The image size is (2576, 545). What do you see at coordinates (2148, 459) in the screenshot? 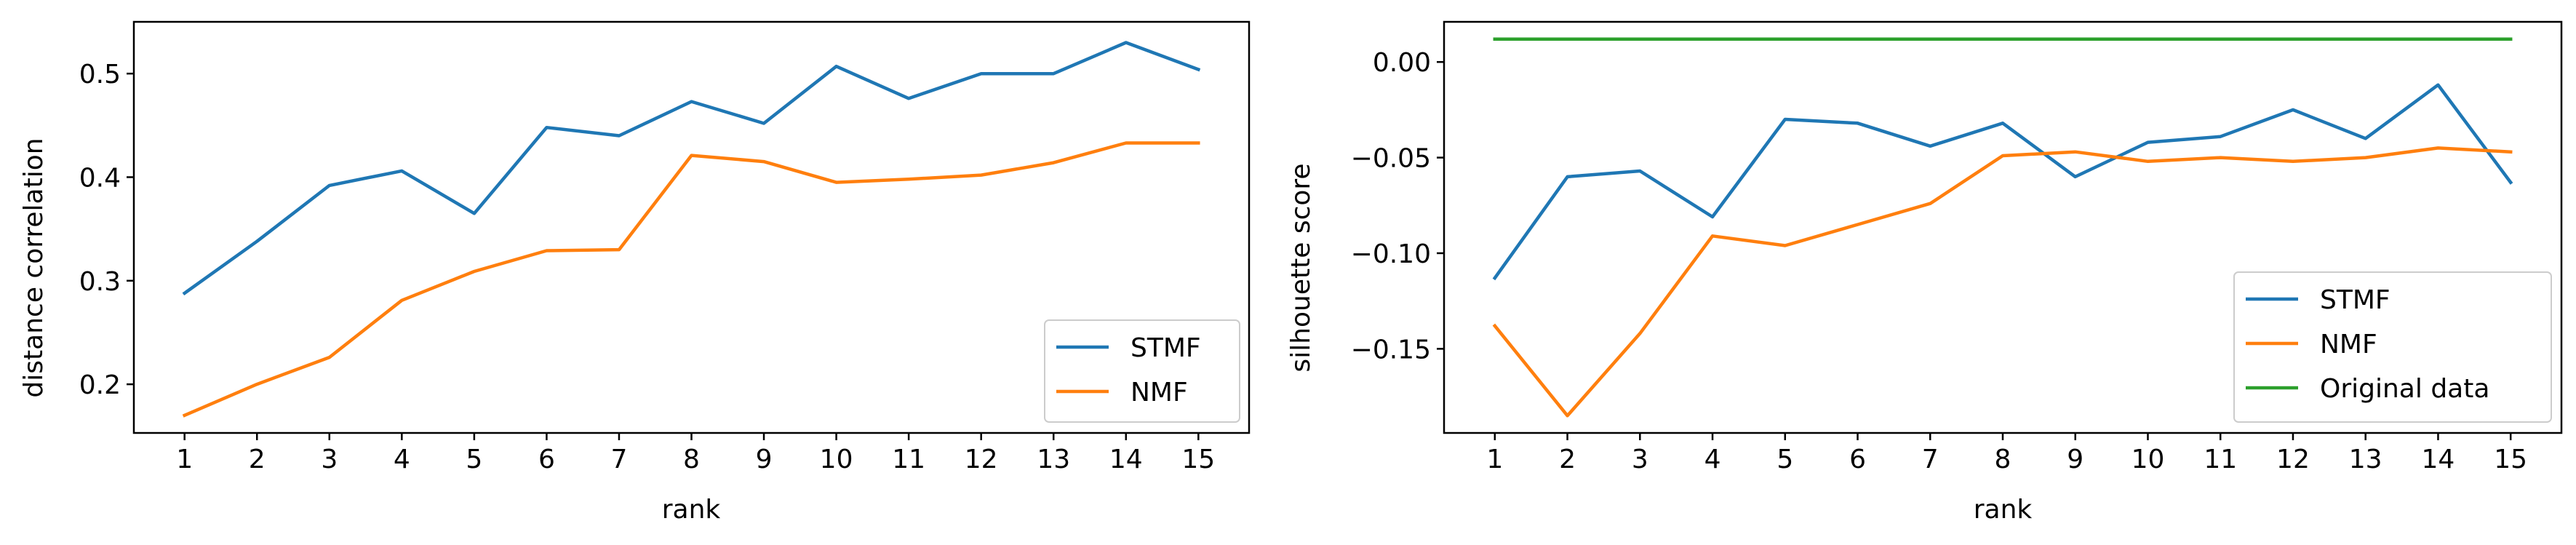
I see `right-x-tick-label: 10` at bounding box center [2148, 459].